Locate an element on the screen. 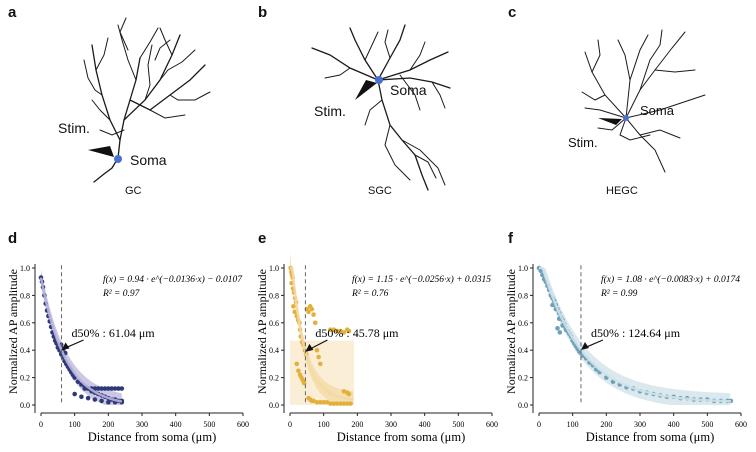  neuron-hegc is located at coordinates (643, 101).